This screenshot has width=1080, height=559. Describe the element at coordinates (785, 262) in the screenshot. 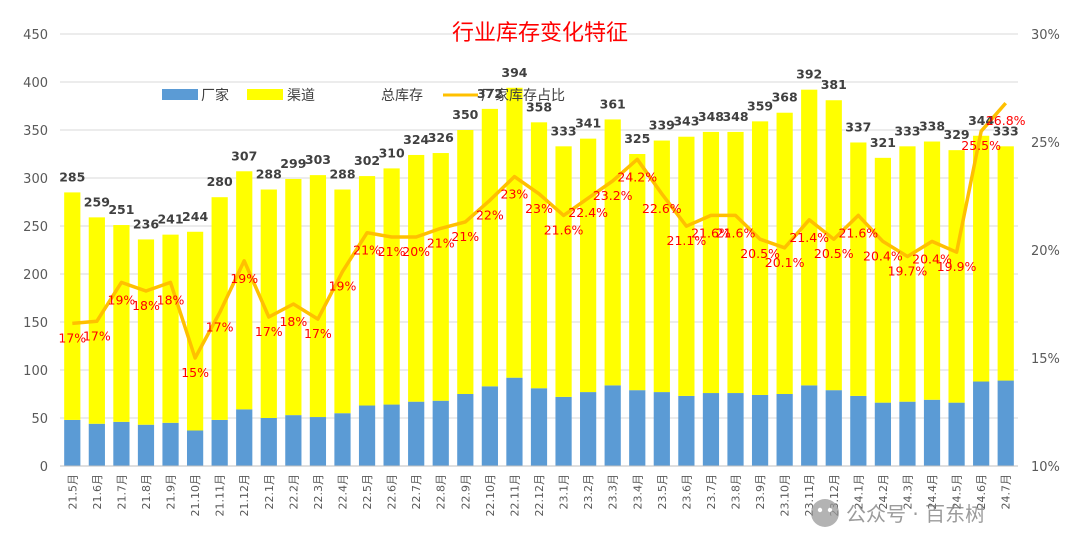

I see `ratio-point-label: 20.1%` at that location.